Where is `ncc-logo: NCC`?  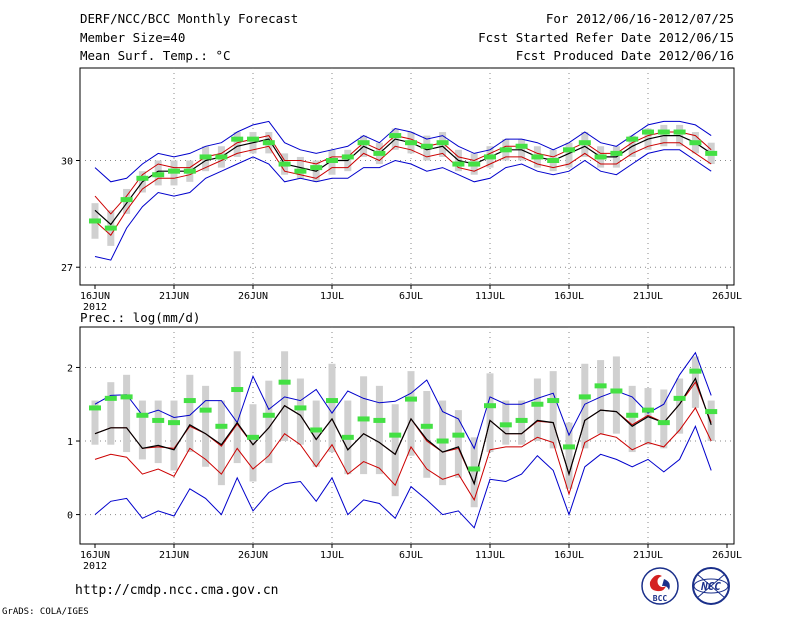 ncc-logo: NCC is located at coordinates (711, 586).